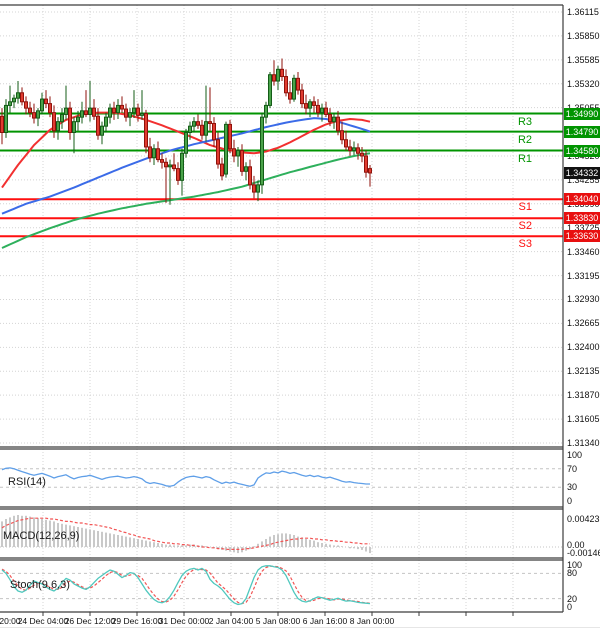 The image size is (600, 631). Describe the element at coordinates (524, 121) in the screenshot. I see `pivot-label-r3: R3` at that location.